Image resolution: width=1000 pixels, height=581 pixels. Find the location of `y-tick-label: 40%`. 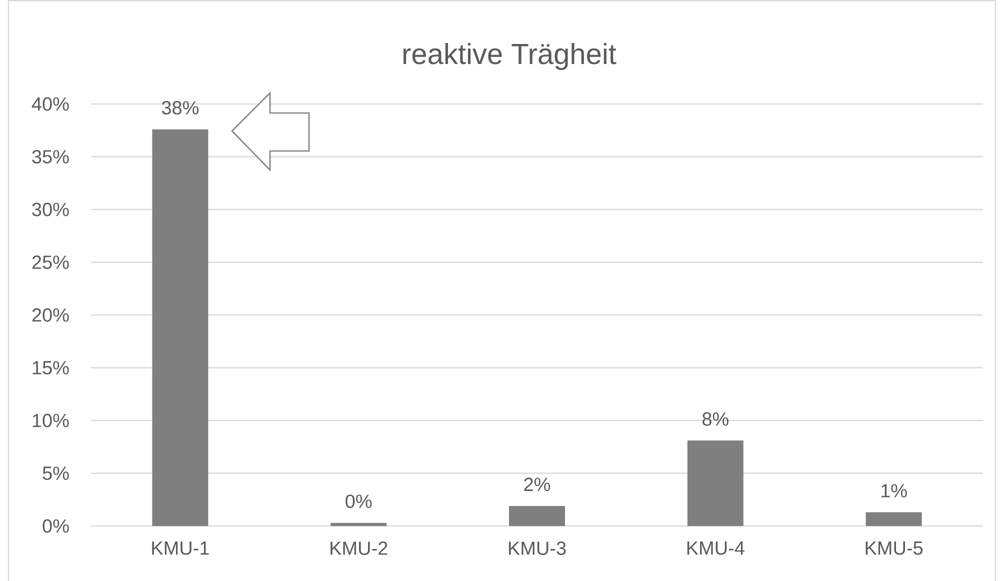

y-tick-label: 40% is located at coordinates (50, 104).